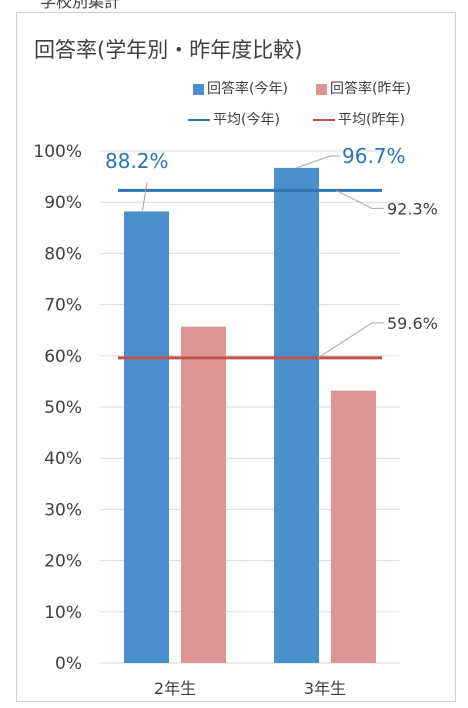  I want to click on y-tick-label: 60%, so click(63, 357).